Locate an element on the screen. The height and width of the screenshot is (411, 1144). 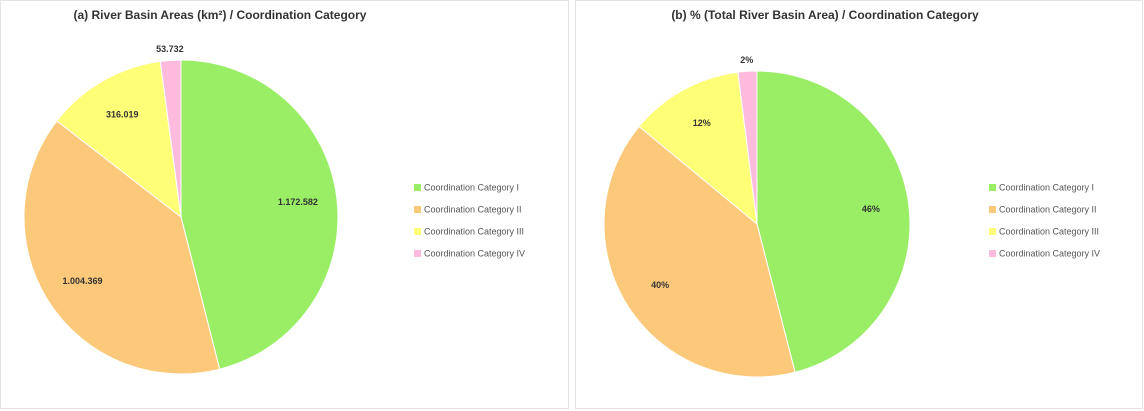
data-label: 2% is located at coordinates (746, 60).